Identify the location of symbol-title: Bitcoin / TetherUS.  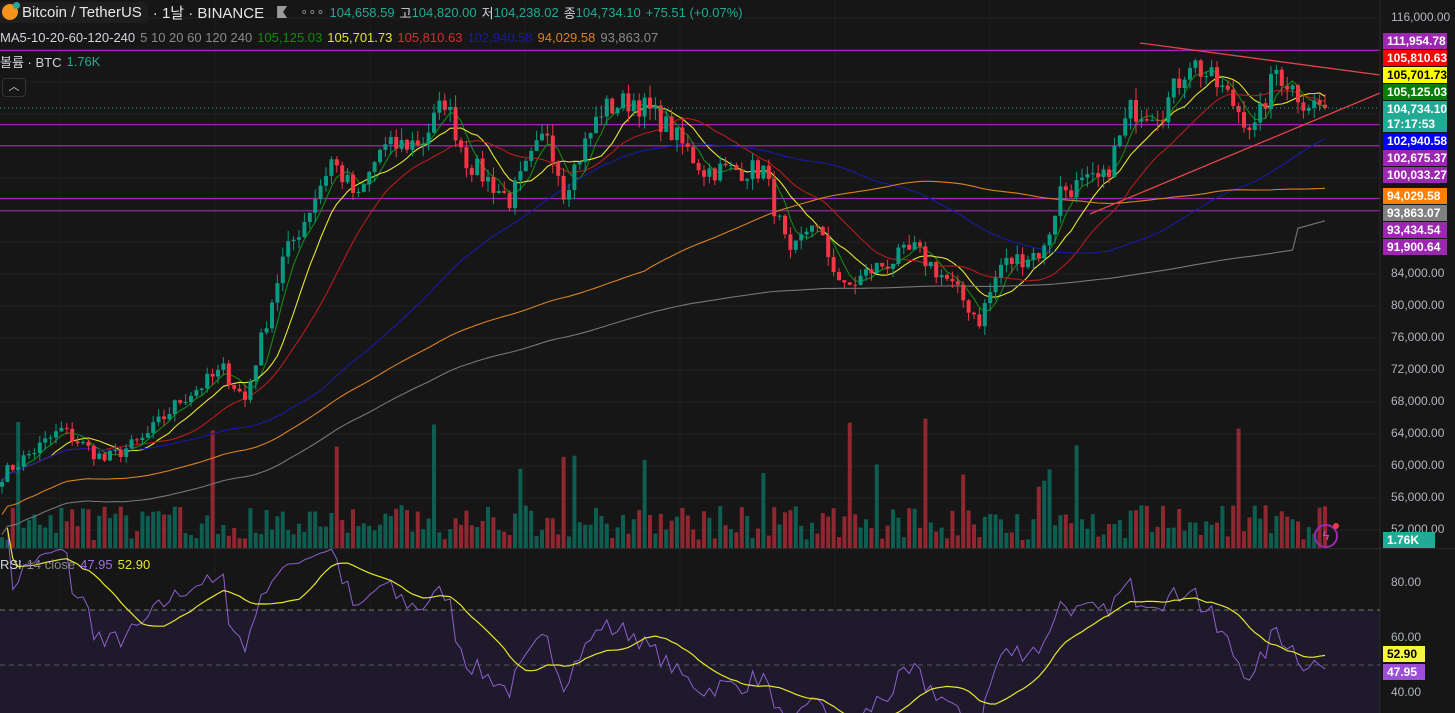
(74, 12).